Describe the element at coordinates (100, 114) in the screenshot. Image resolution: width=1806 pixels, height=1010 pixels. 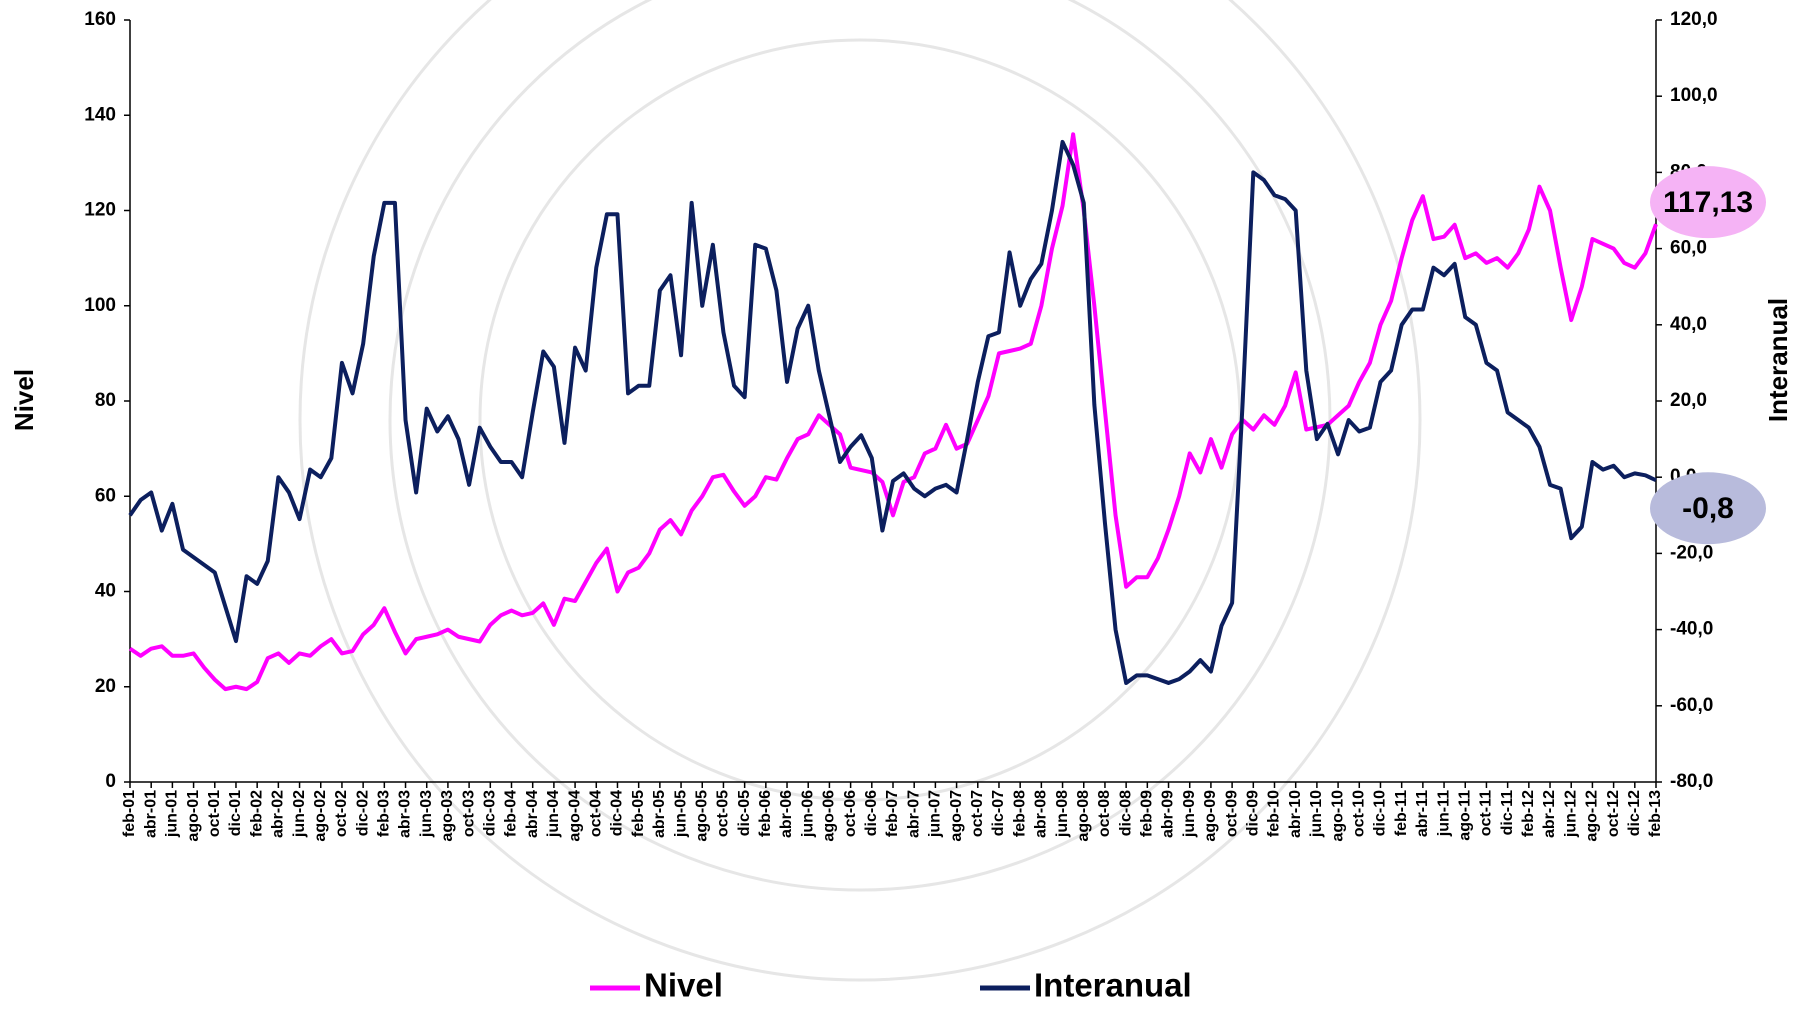
I see `y-tick-label: 140` at that location.